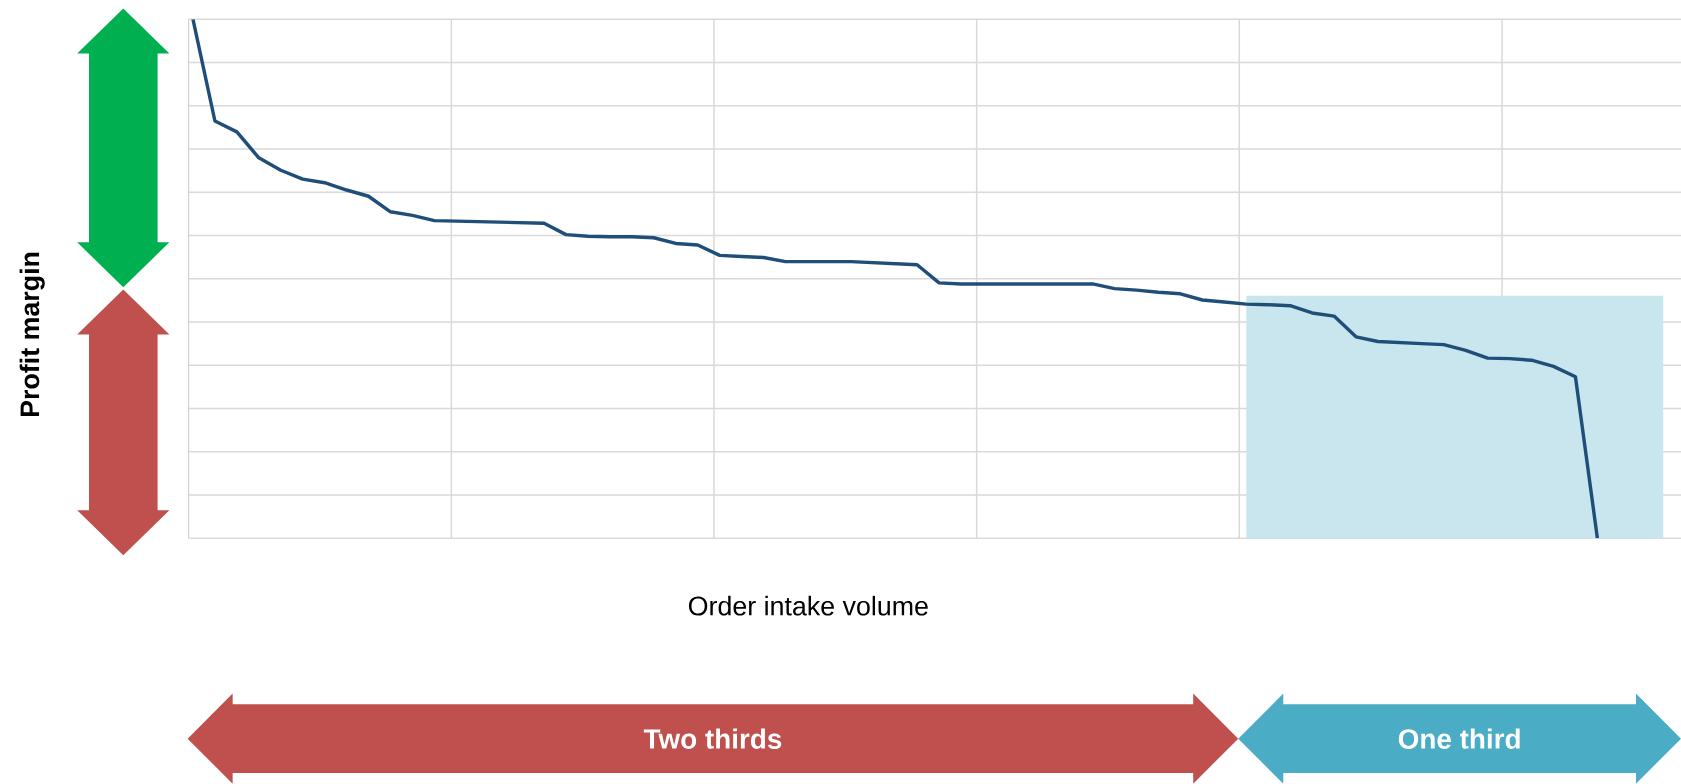 This screenshot has width=1681, height=784. I want to click on text: Profit margin, so click(32, 334).